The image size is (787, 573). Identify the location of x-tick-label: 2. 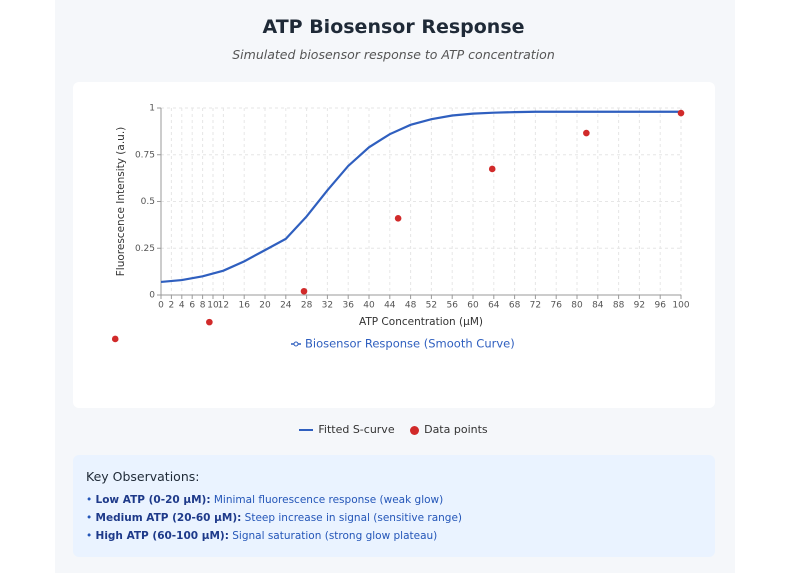
(172, 306).